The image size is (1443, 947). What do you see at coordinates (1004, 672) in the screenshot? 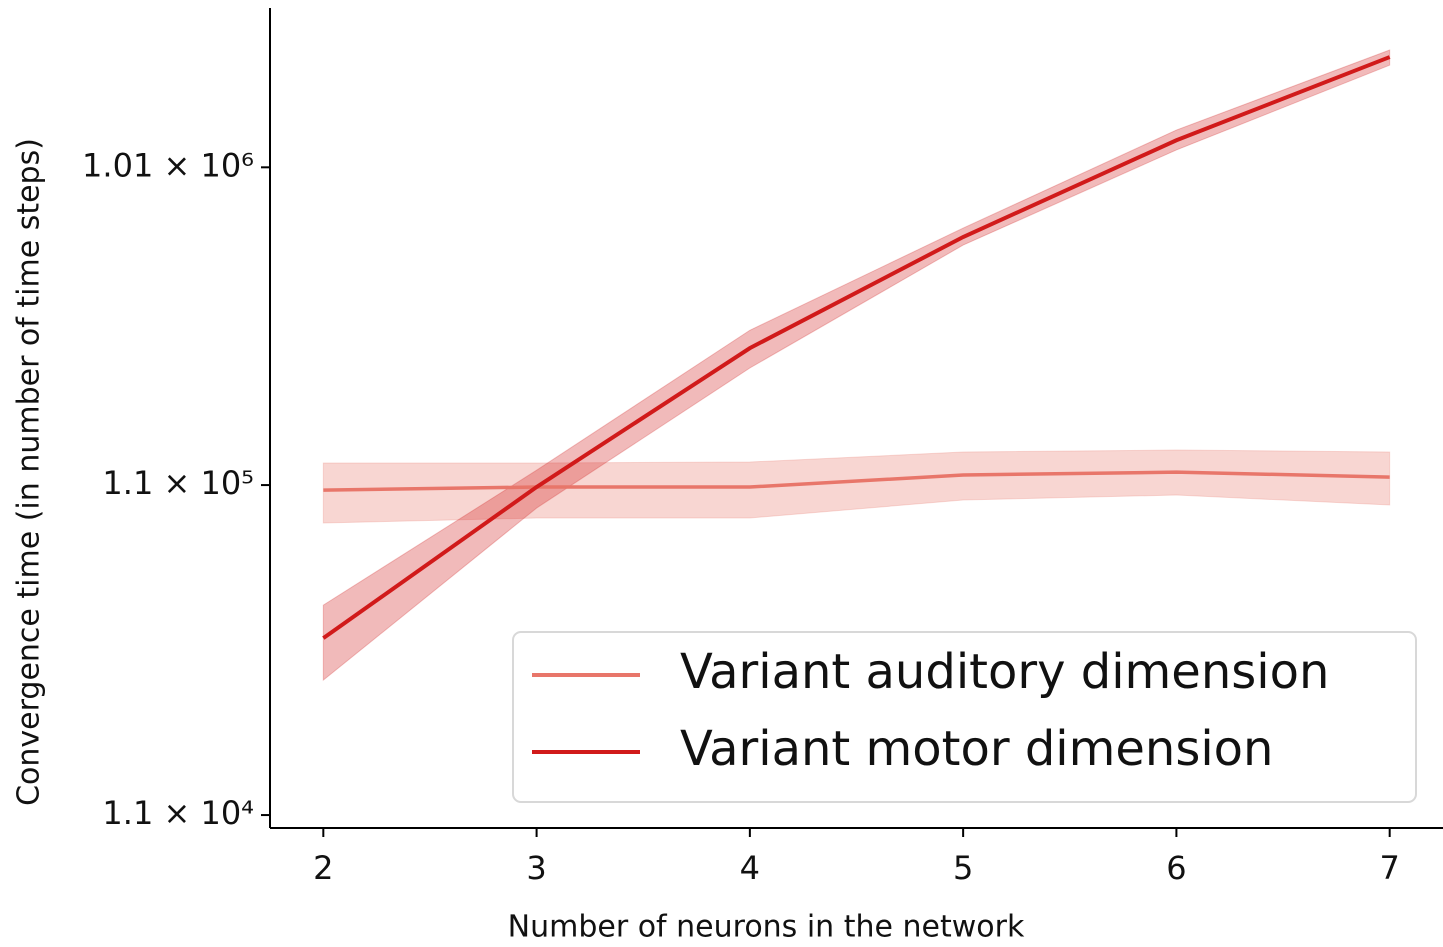
I see `legend-label: Variant auditory dimension` at bounding box center [1004, 672].